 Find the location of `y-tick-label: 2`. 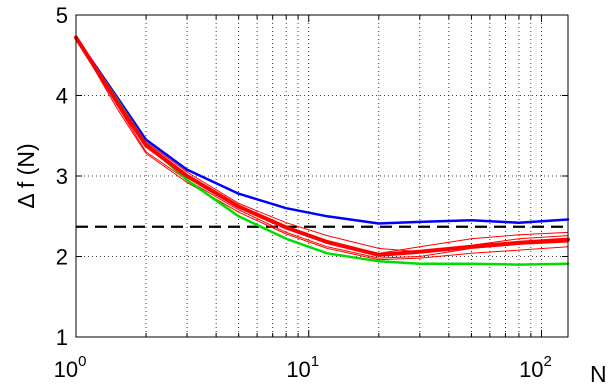

y-tick-label: 2 is located at coordinates (62, 257).